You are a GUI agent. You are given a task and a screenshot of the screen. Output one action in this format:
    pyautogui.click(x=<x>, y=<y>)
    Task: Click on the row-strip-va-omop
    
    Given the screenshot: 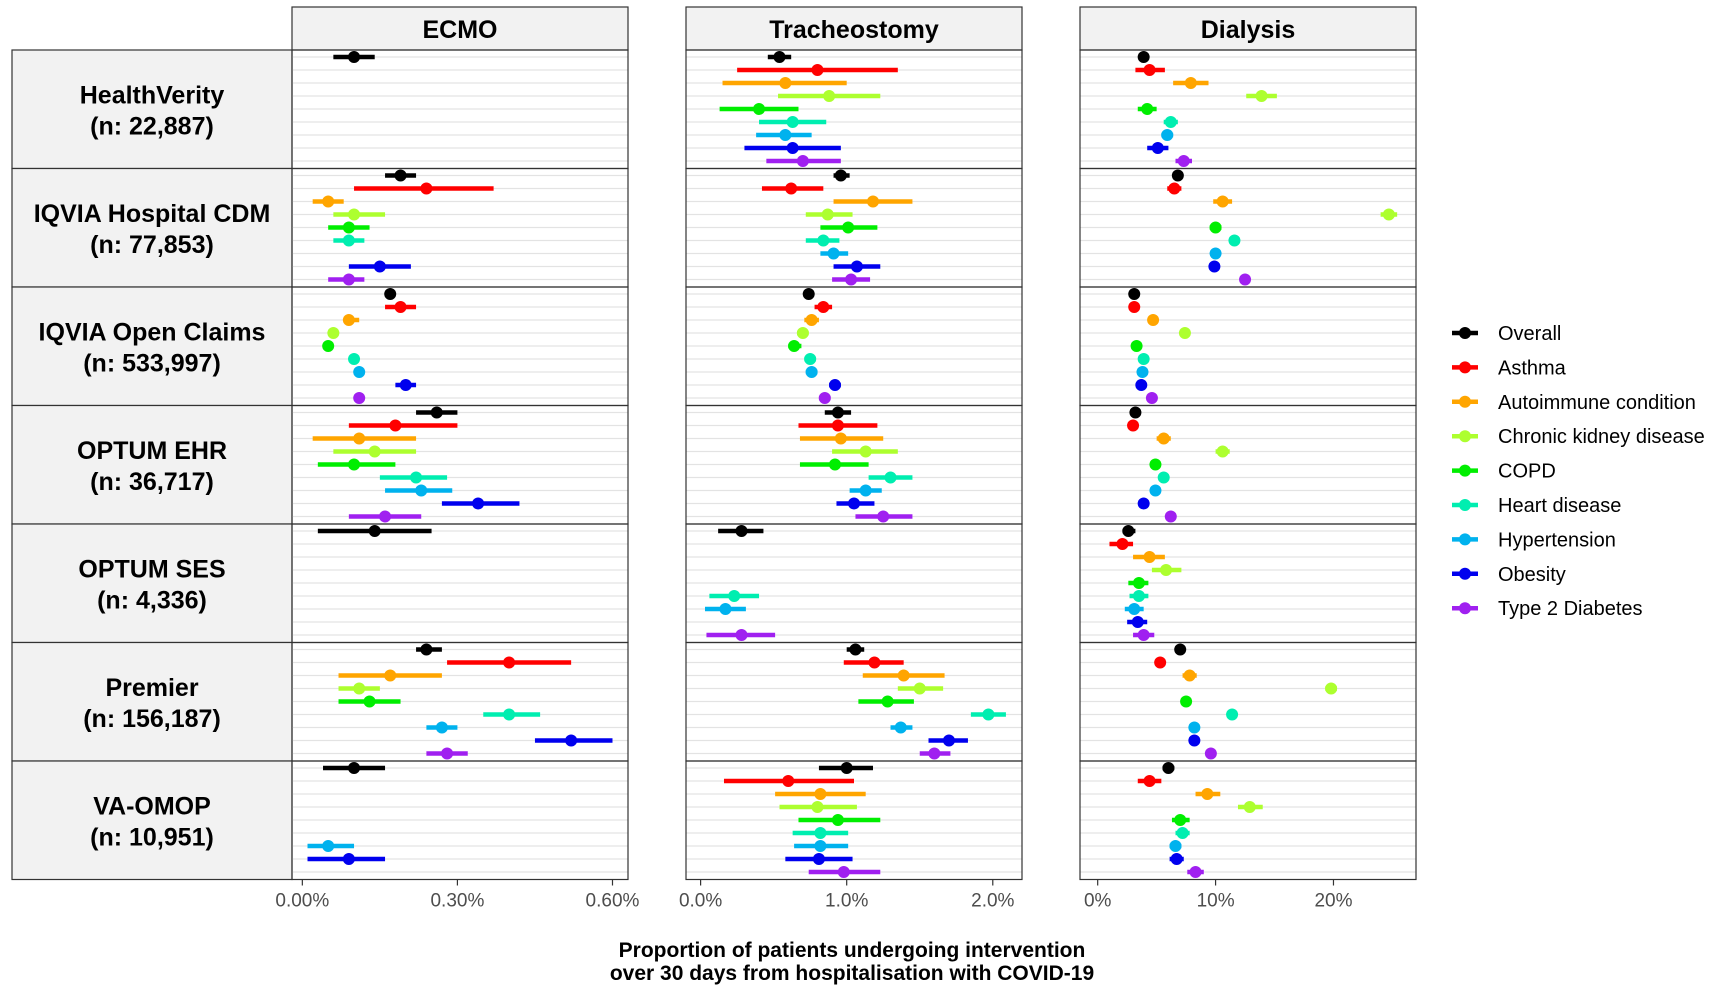 What is the action you would take?
    pyautogui.click(x=152, y=820)
    